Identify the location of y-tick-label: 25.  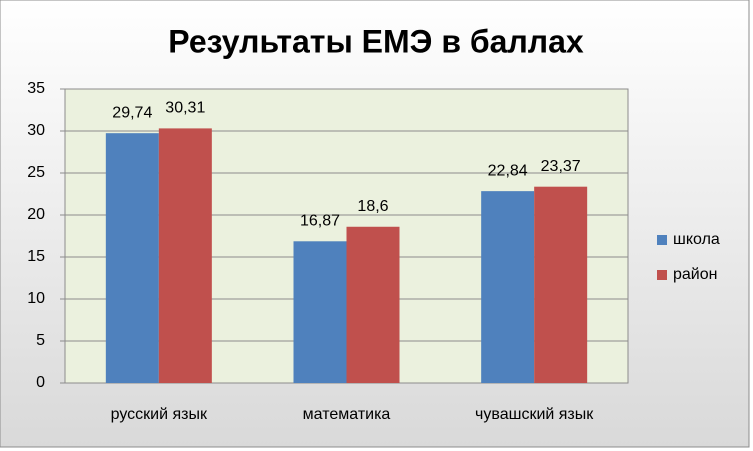
(36, 172).